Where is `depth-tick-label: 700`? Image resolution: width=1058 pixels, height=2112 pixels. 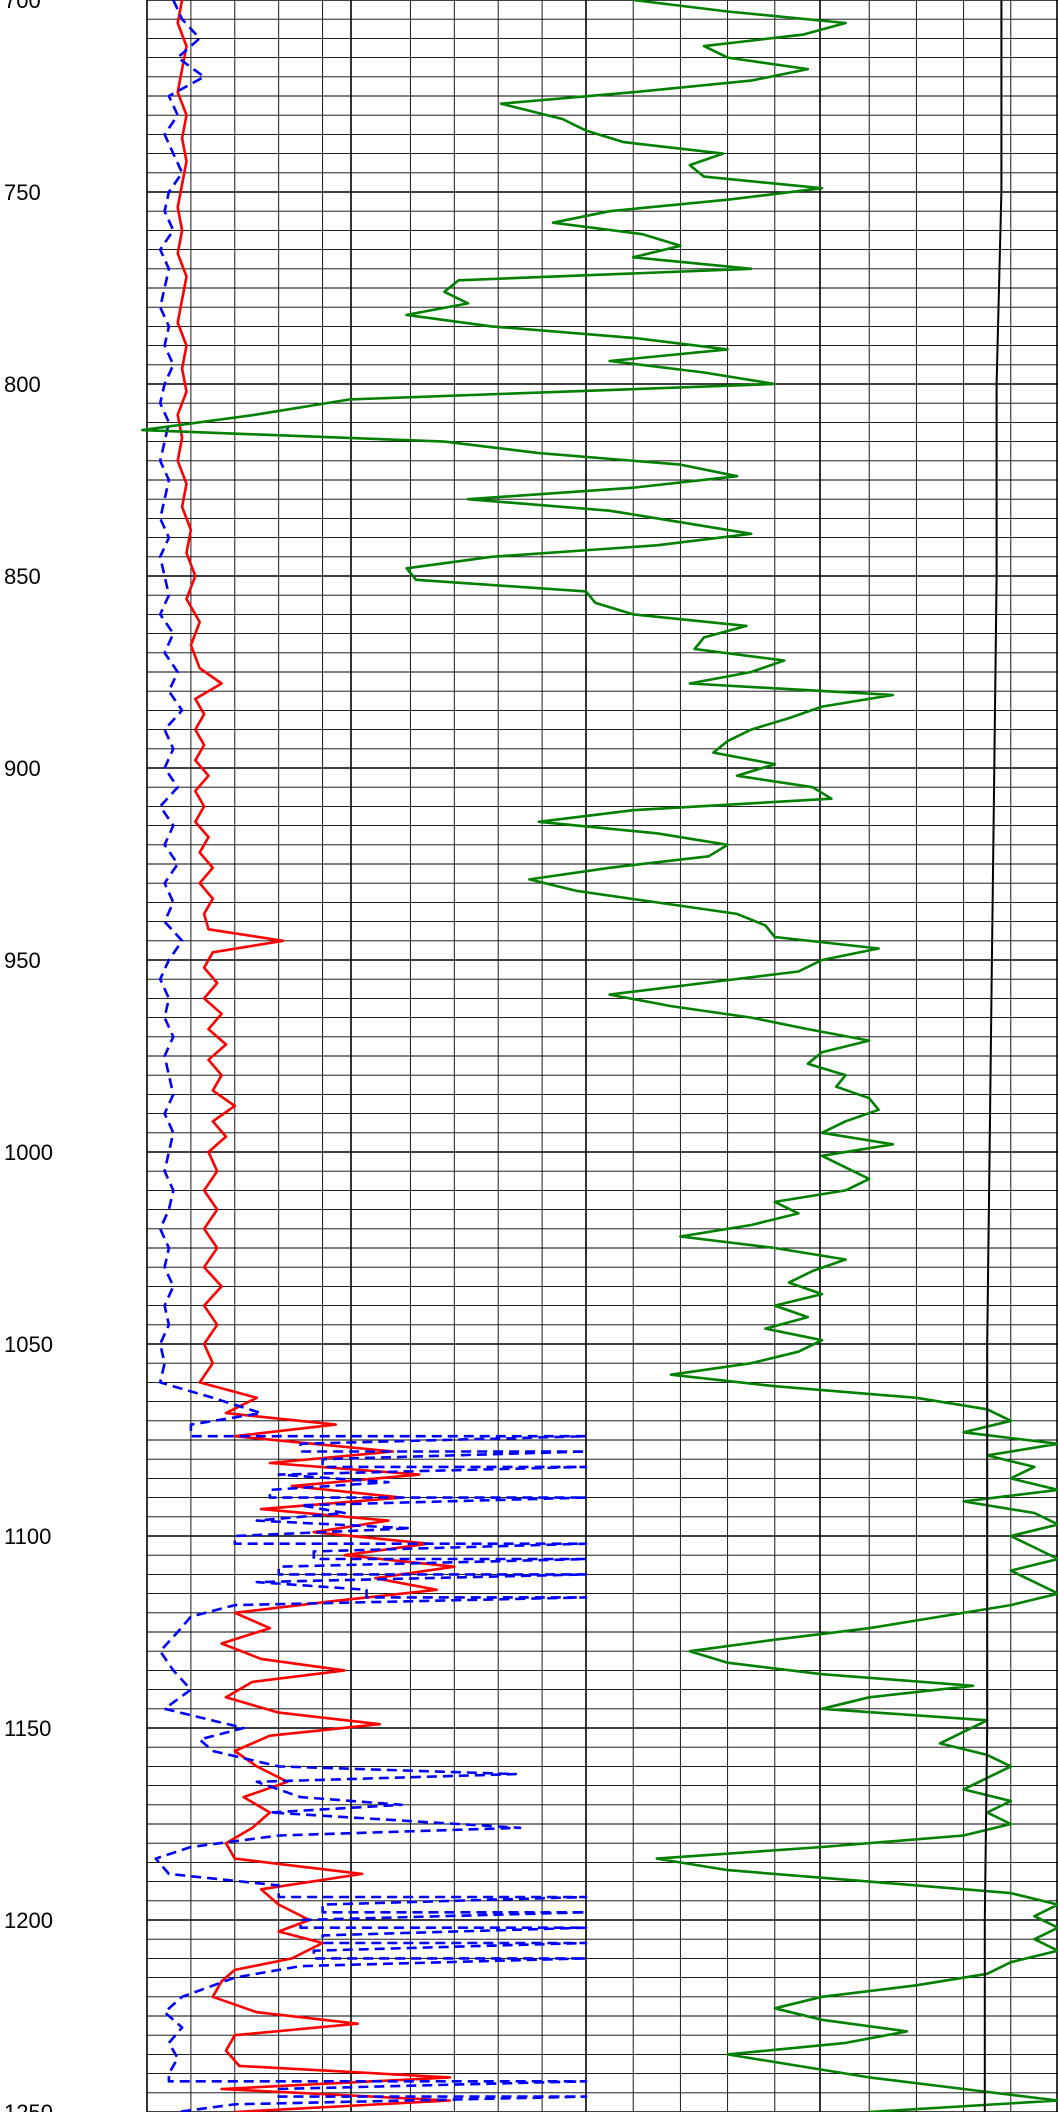 depth-tick-label: 700 is located at coordinates (22, 6).